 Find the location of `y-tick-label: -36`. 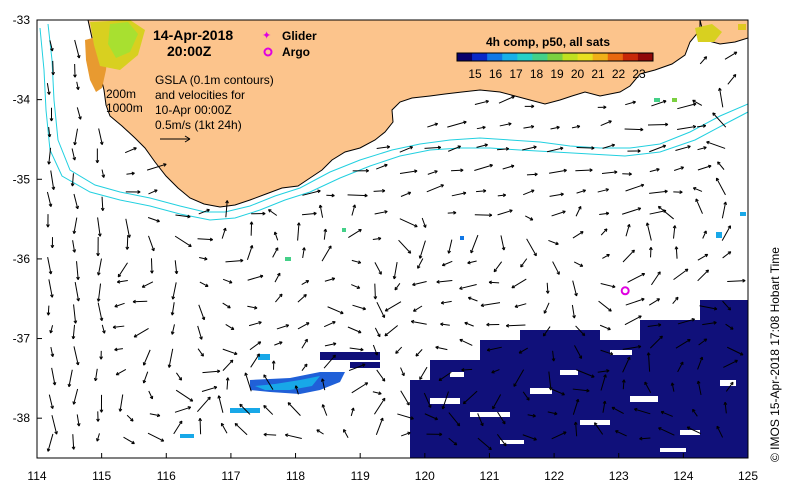

y-tick-label: -36 is located at coordinates (22, 259).